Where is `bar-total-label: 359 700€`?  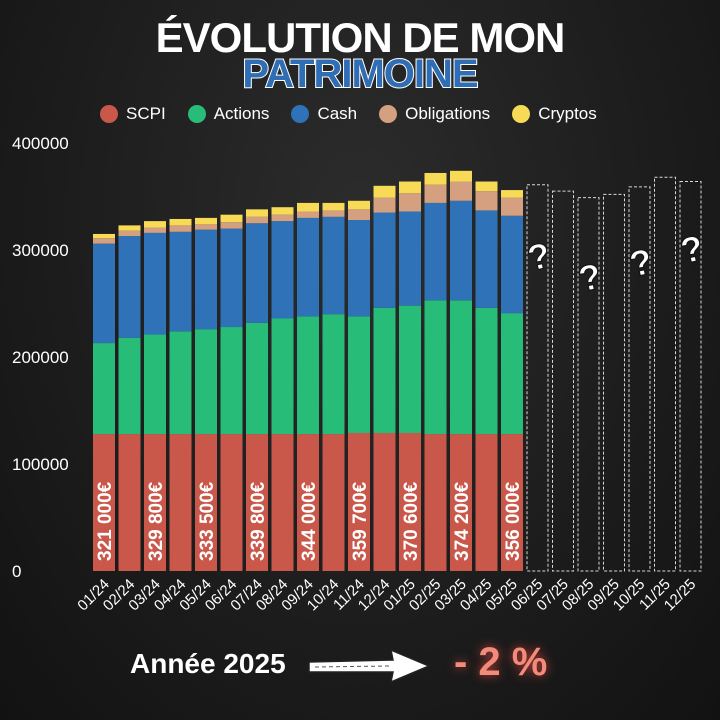 bar-total-label: 359 700€ is located at coordinates (360, 521).